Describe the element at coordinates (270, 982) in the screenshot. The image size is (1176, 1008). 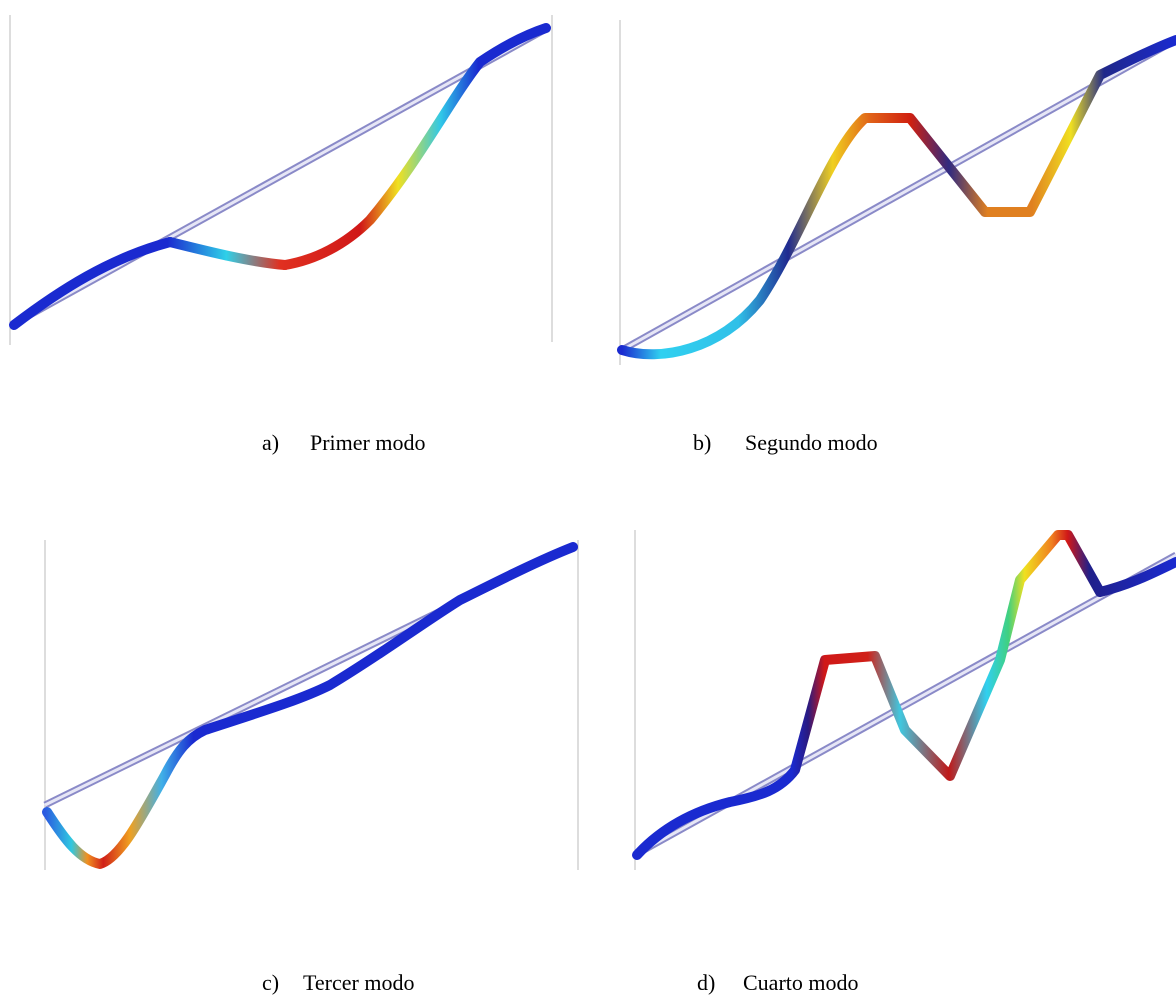
I see `figure-label: c)` at that location.